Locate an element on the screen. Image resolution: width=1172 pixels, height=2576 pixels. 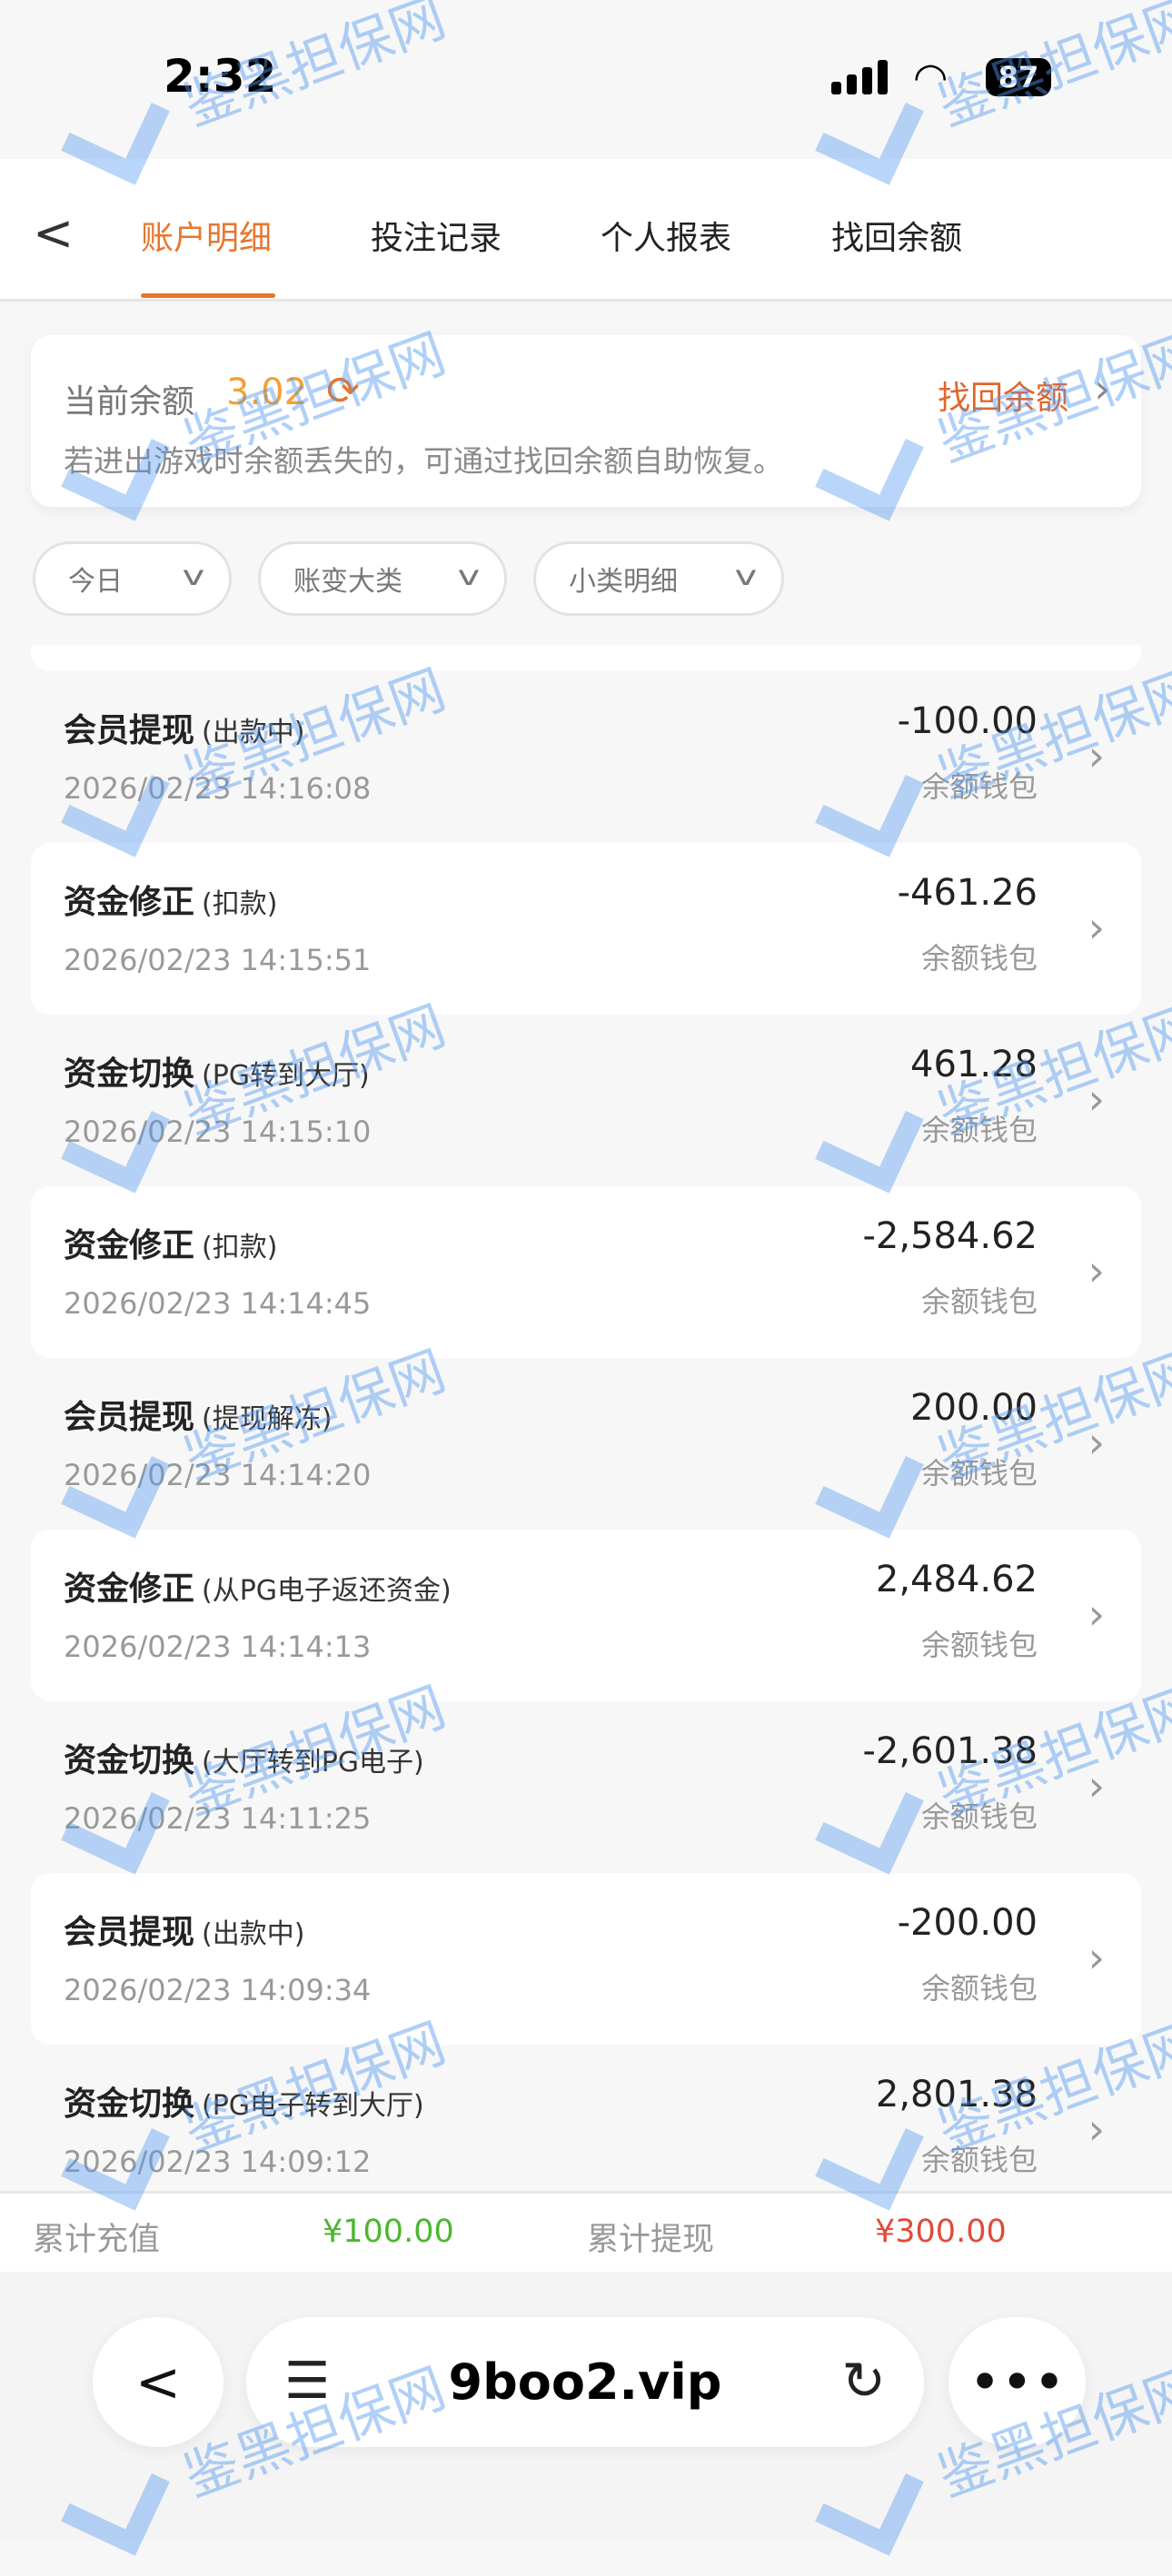
record-title: 资金切换 (大厅转到PG电子) is located at coordinates (244, 1757).